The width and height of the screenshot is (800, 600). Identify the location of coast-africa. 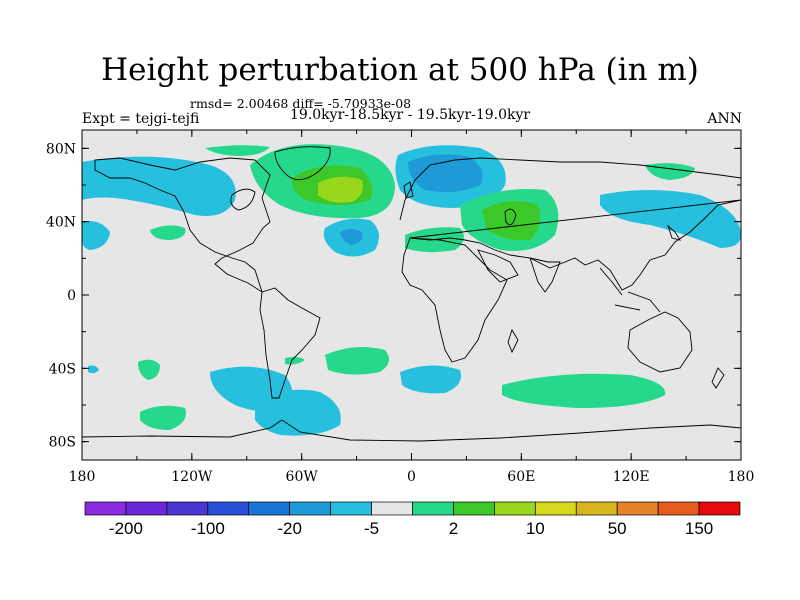
(454, 300).